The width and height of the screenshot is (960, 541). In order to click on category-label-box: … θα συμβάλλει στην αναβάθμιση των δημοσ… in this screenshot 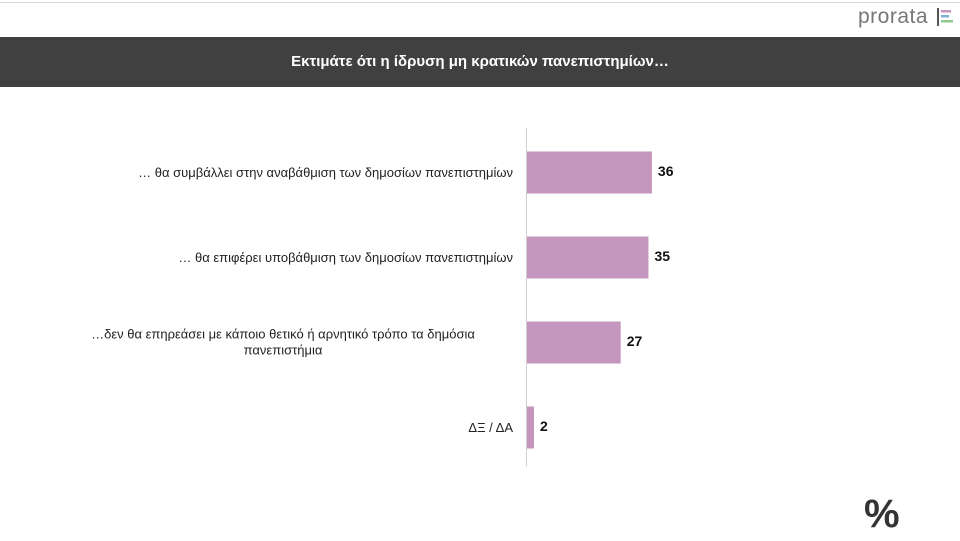, I will do `click(325, 173)`.